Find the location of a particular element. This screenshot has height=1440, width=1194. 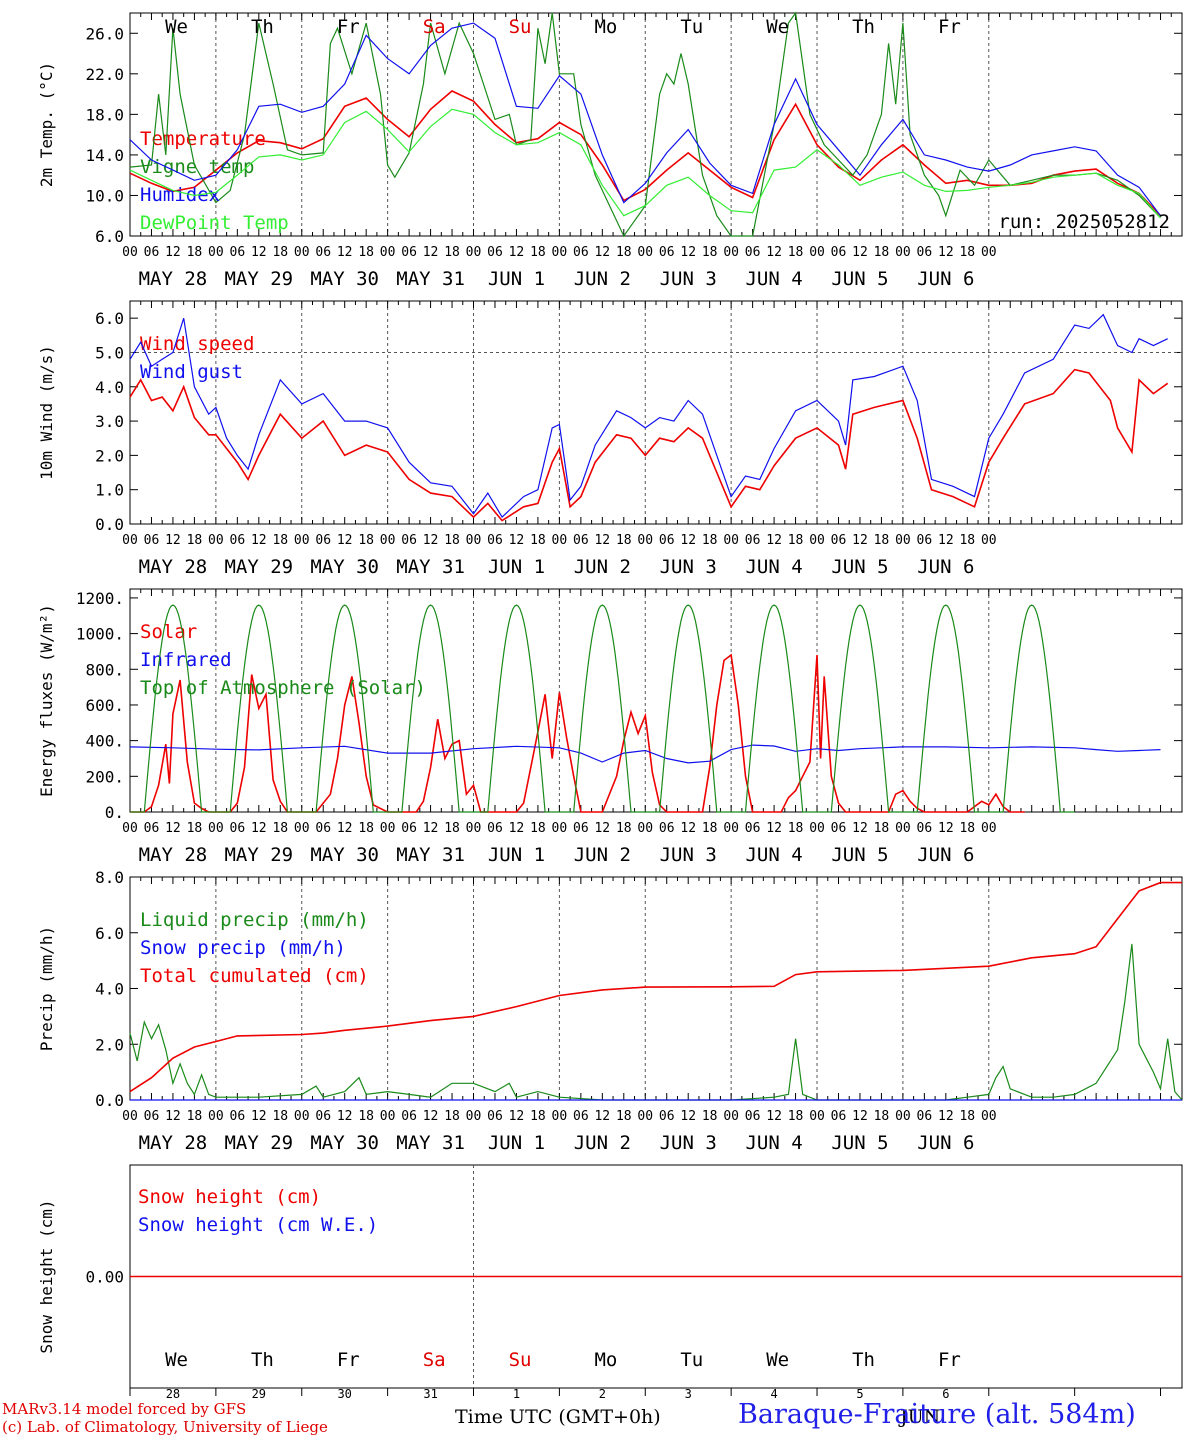

top-weekday-label: Th is located at coordinates (863, 27).